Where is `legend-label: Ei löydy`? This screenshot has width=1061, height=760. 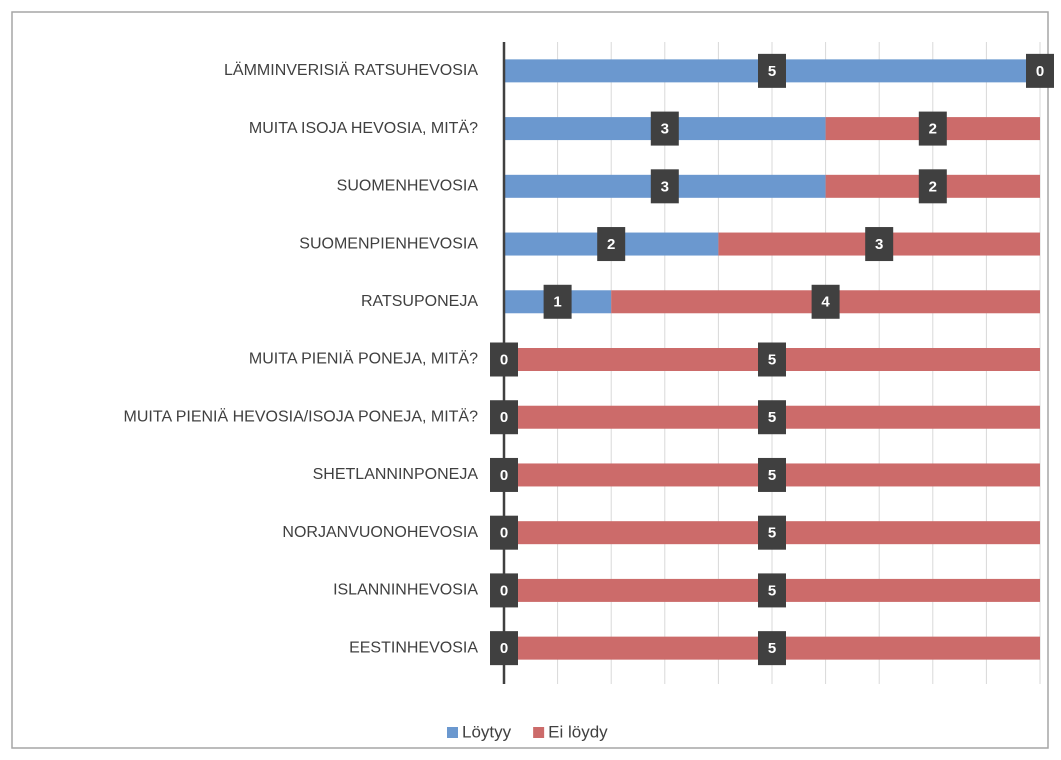 legend-label: Ei löydy is located at coordinates (578, 731).